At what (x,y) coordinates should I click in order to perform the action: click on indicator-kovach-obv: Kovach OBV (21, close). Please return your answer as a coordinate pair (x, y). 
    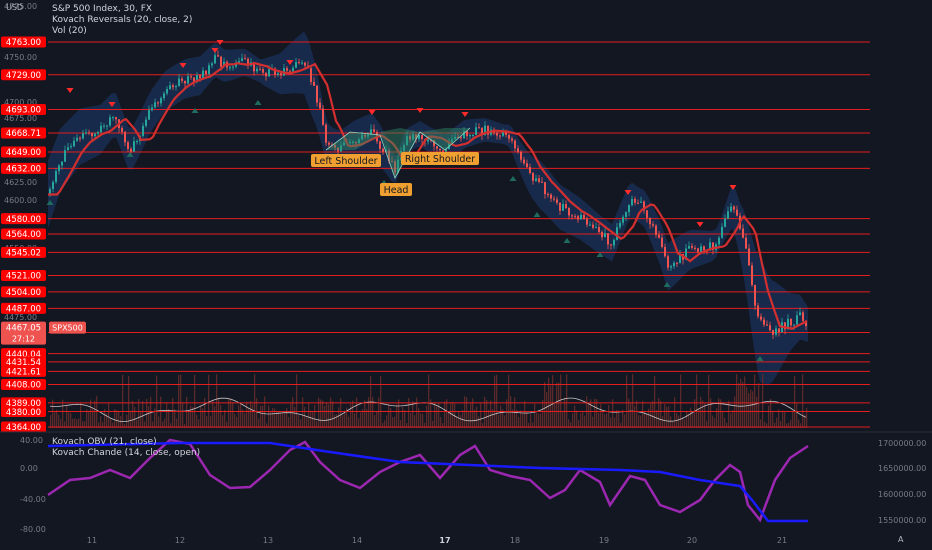
    Looking at the image, I should click on (104, 442).